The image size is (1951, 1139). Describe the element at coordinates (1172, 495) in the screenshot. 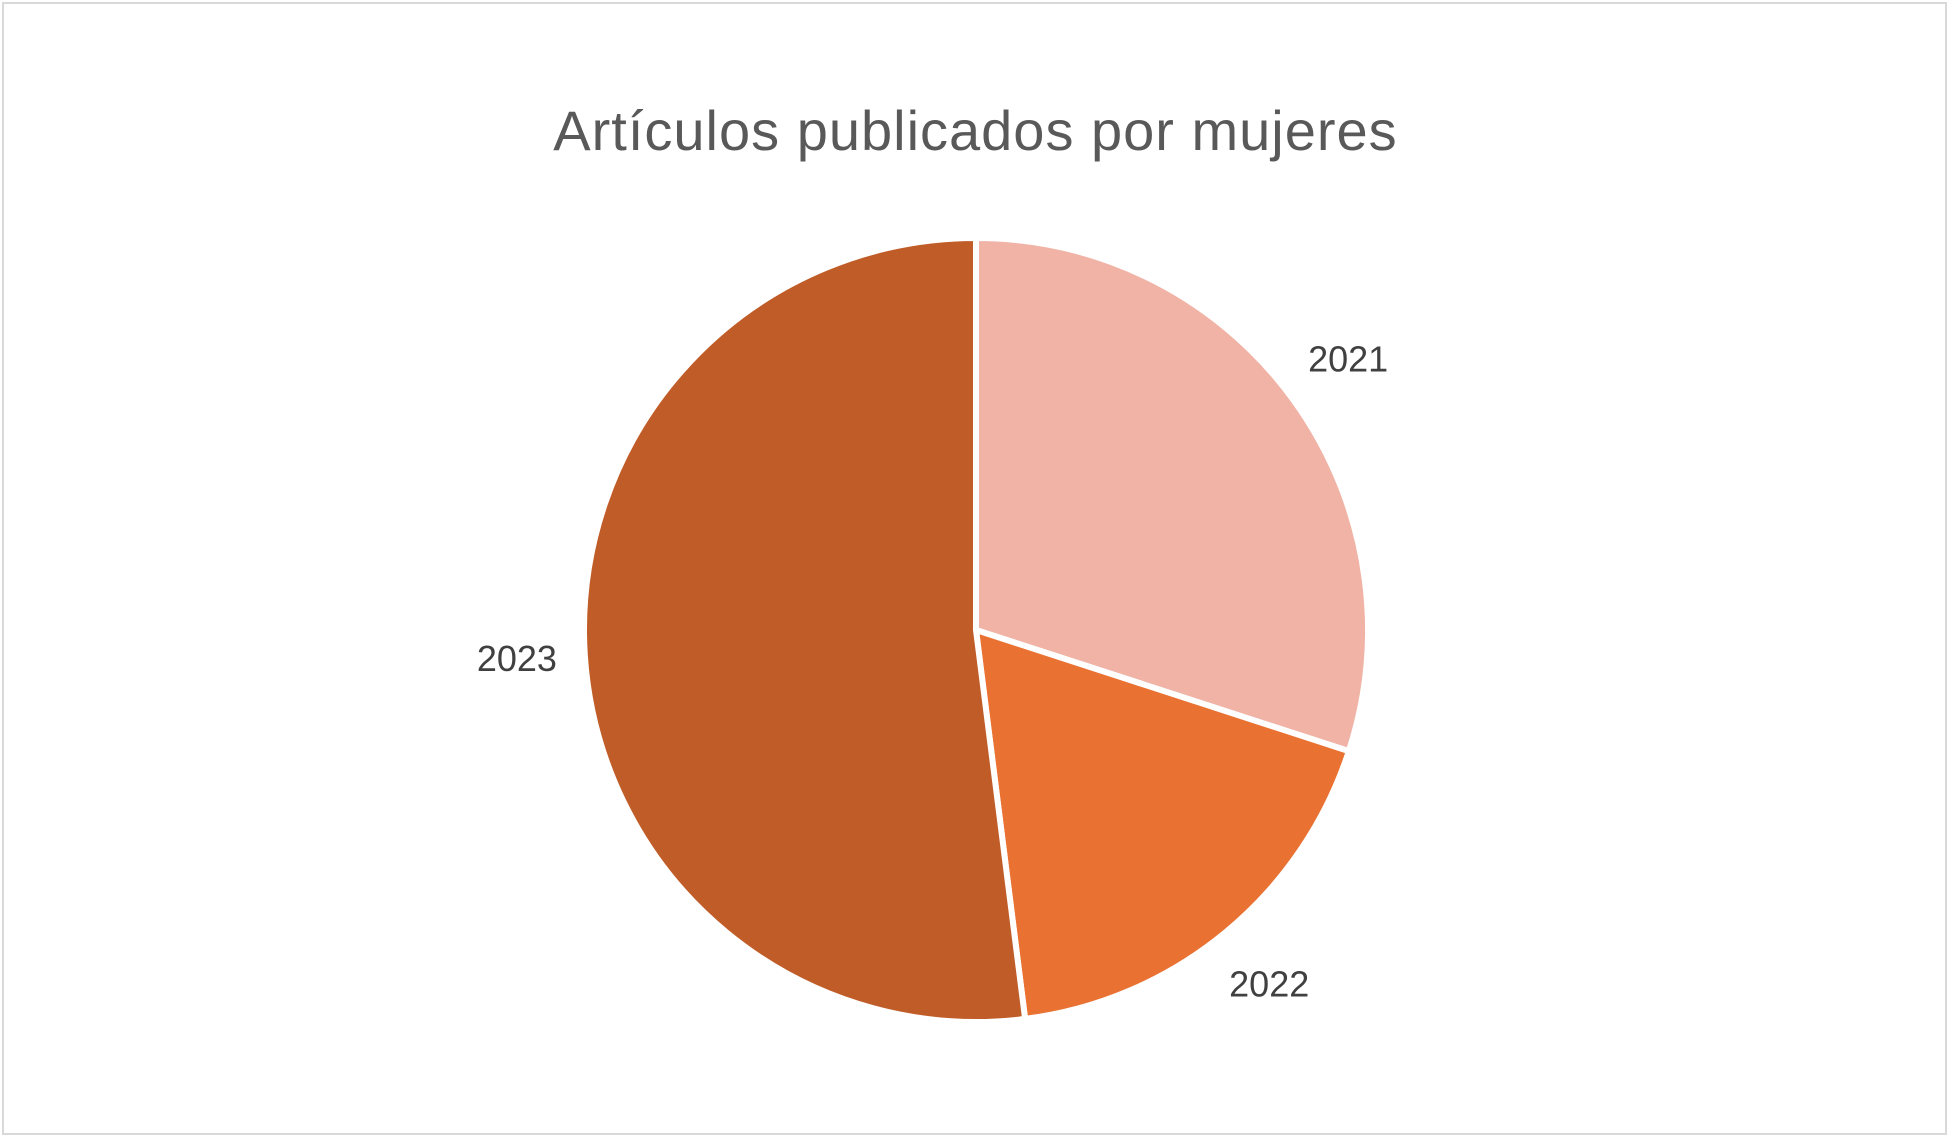

I see `pie-slice-2021` at that location.